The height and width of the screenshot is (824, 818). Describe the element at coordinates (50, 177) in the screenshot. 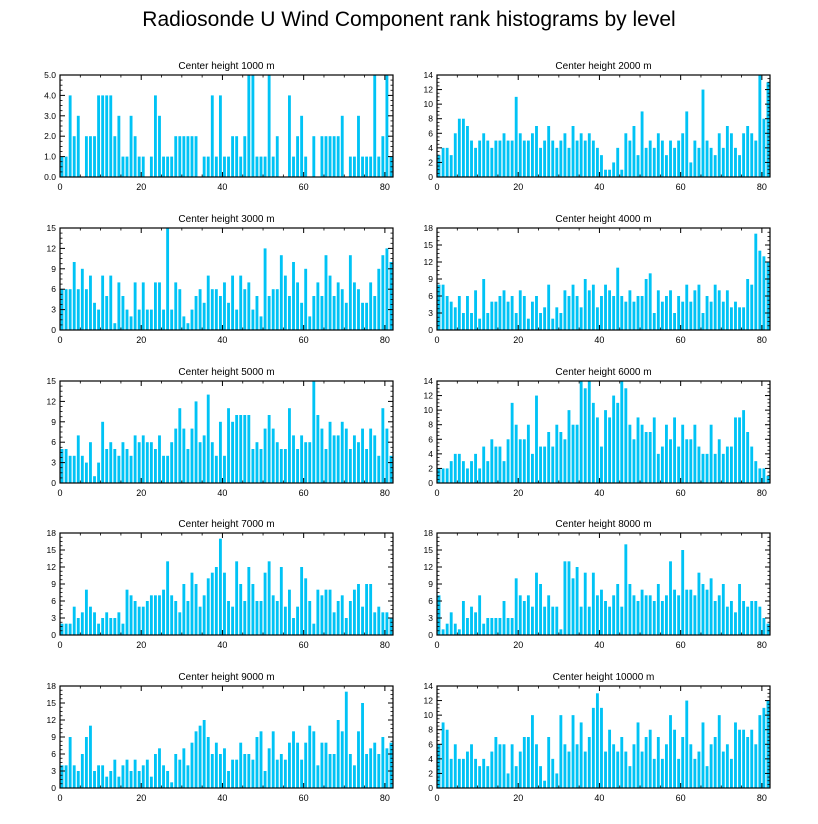

I see `y-tick-label: 0.0` at that location.